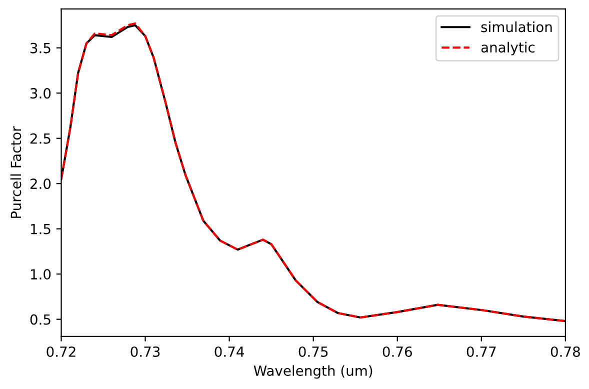  I want to click on y-tick-label: 2.0, so click(40, 184).